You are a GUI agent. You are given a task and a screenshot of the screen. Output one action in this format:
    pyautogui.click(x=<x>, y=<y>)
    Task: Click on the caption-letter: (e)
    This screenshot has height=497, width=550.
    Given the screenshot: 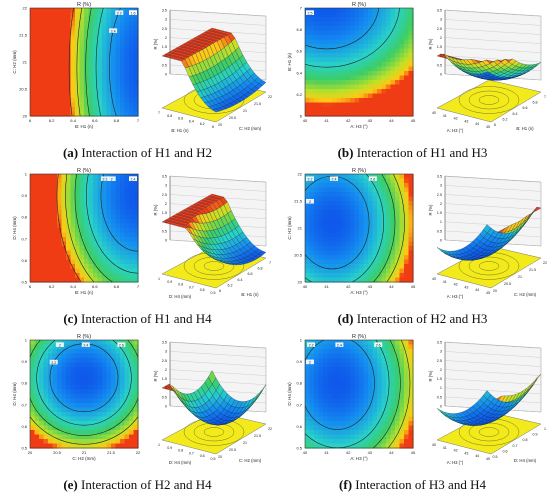 What is the action you would take?
    pyautogui.click(x=70, y=484)
    